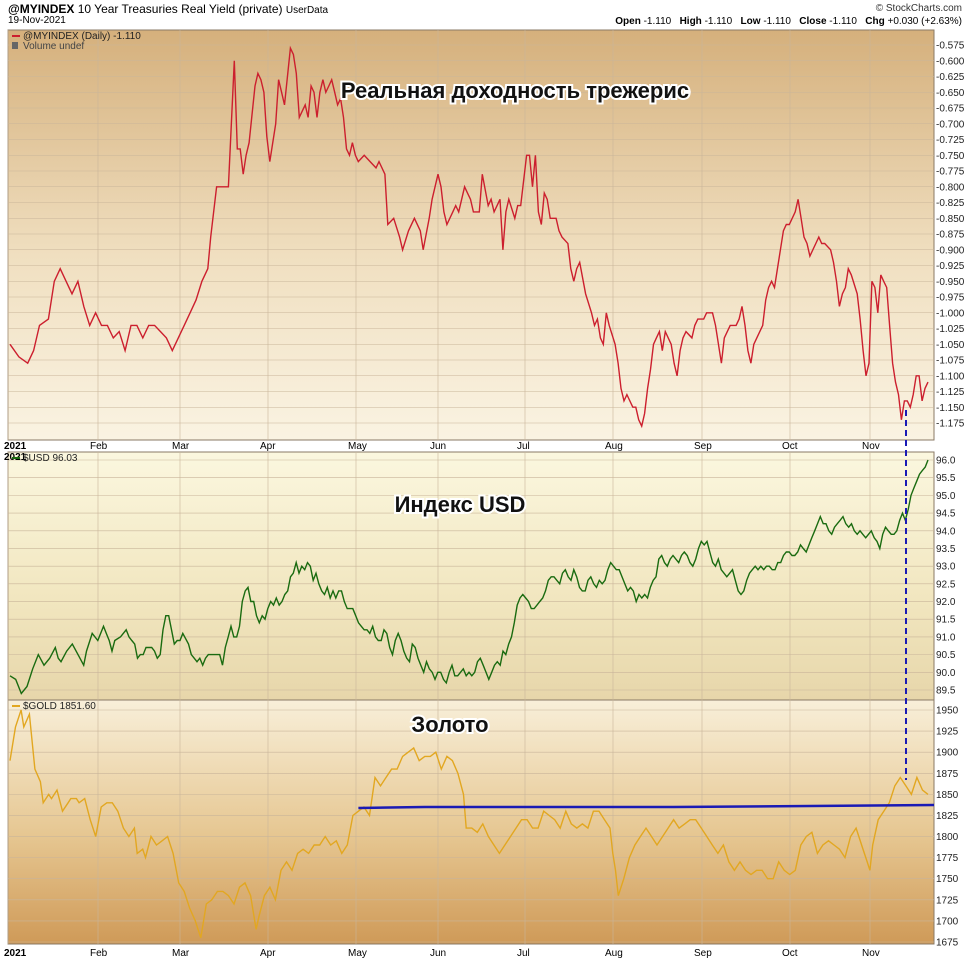  I want to click on y-tick-label: -0.625, so click(950, 77).